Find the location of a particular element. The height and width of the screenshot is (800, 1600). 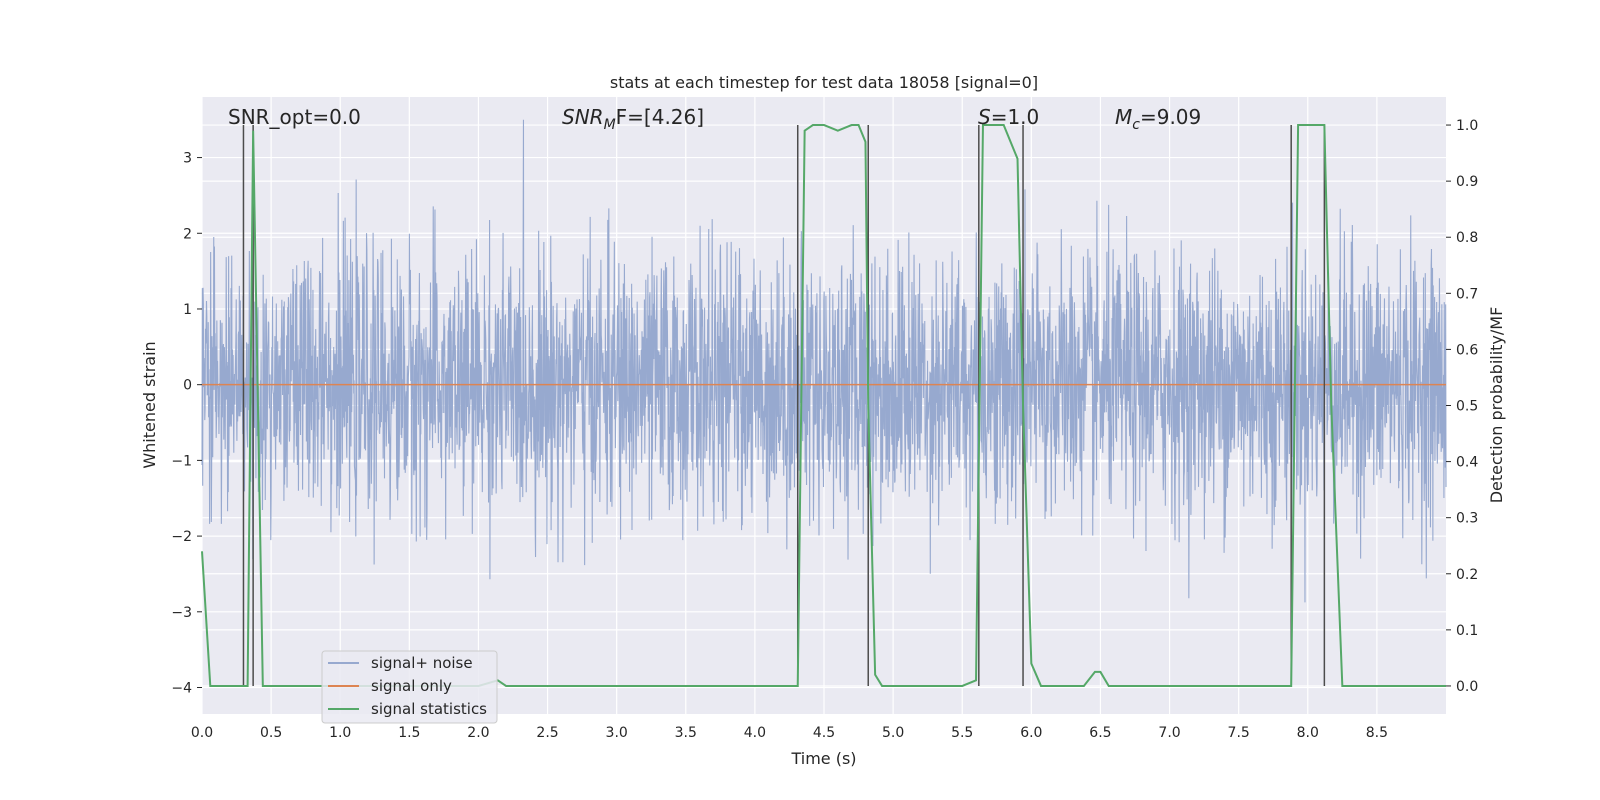

x-tick-label: 1.0 is located at coordinates (340, 733).